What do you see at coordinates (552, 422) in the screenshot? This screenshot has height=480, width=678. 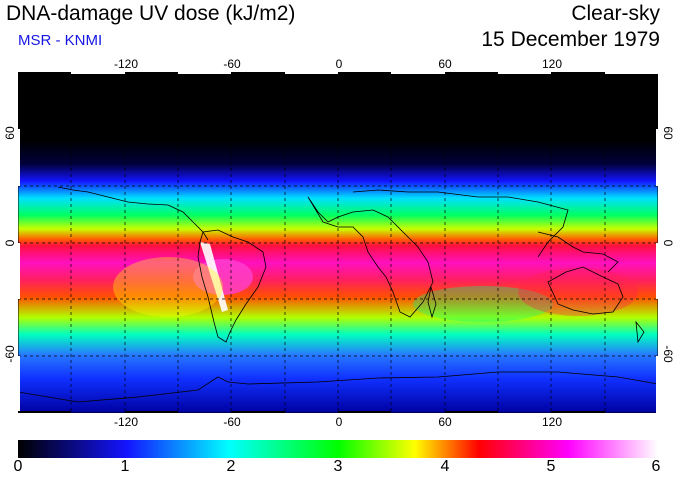 I see `lon-label-bottom: 120` at bounding box center [552, 422].